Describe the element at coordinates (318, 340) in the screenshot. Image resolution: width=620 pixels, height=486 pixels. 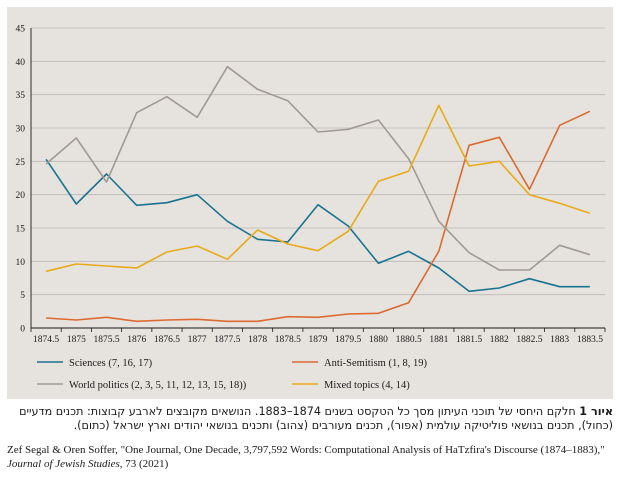
I see `x-tick-label: 1879` at that location.